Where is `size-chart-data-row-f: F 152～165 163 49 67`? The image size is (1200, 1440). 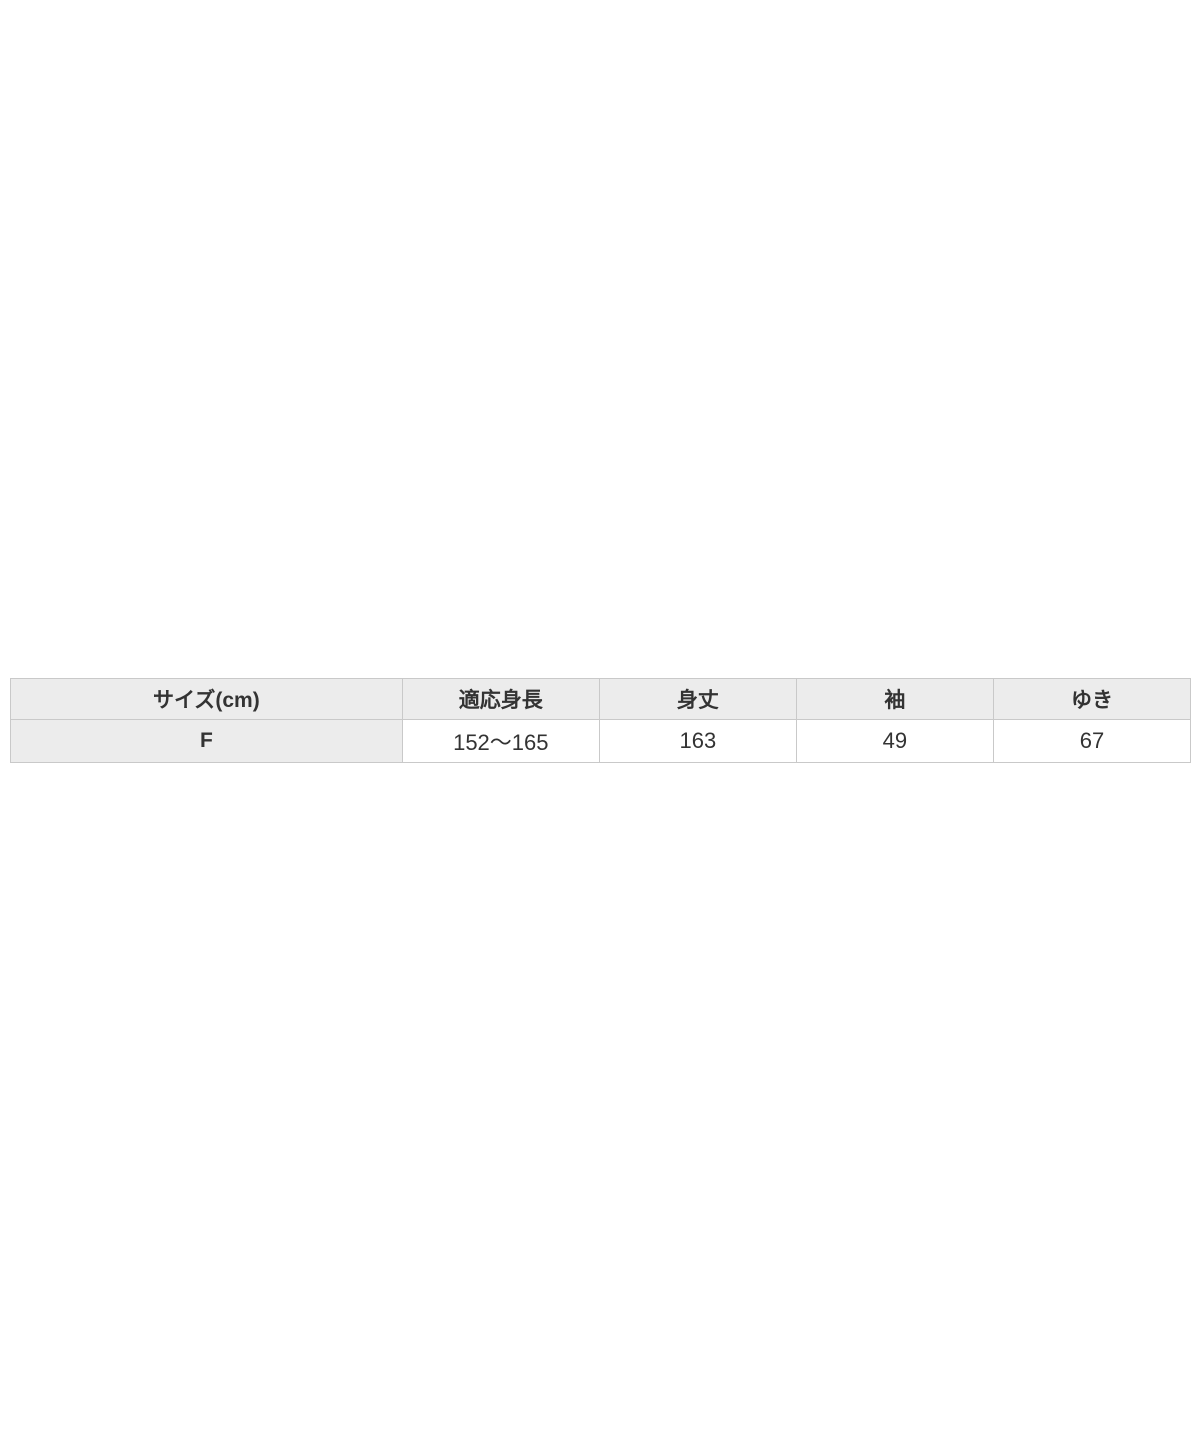 size-chart-data-row-f: F 152～165 163 49 67 is located at coordinates (601, 741).